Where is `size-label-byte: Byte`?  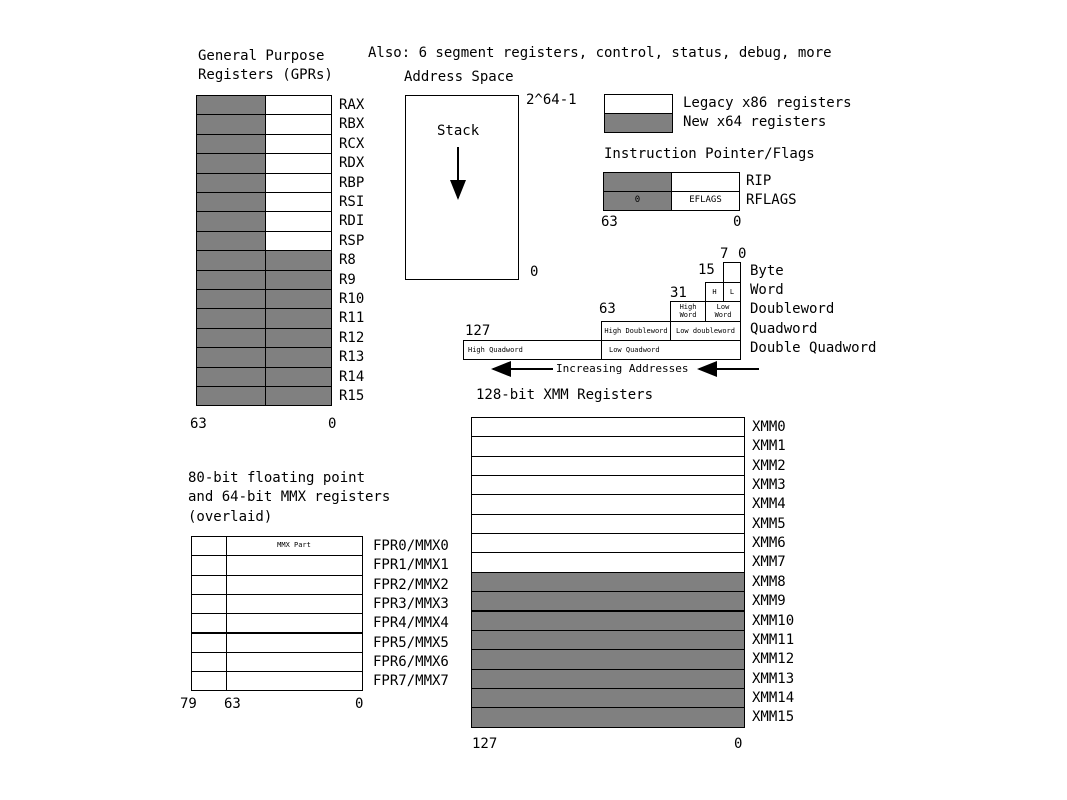
size-label-byte: Byte is located at coordinates (767, 271).